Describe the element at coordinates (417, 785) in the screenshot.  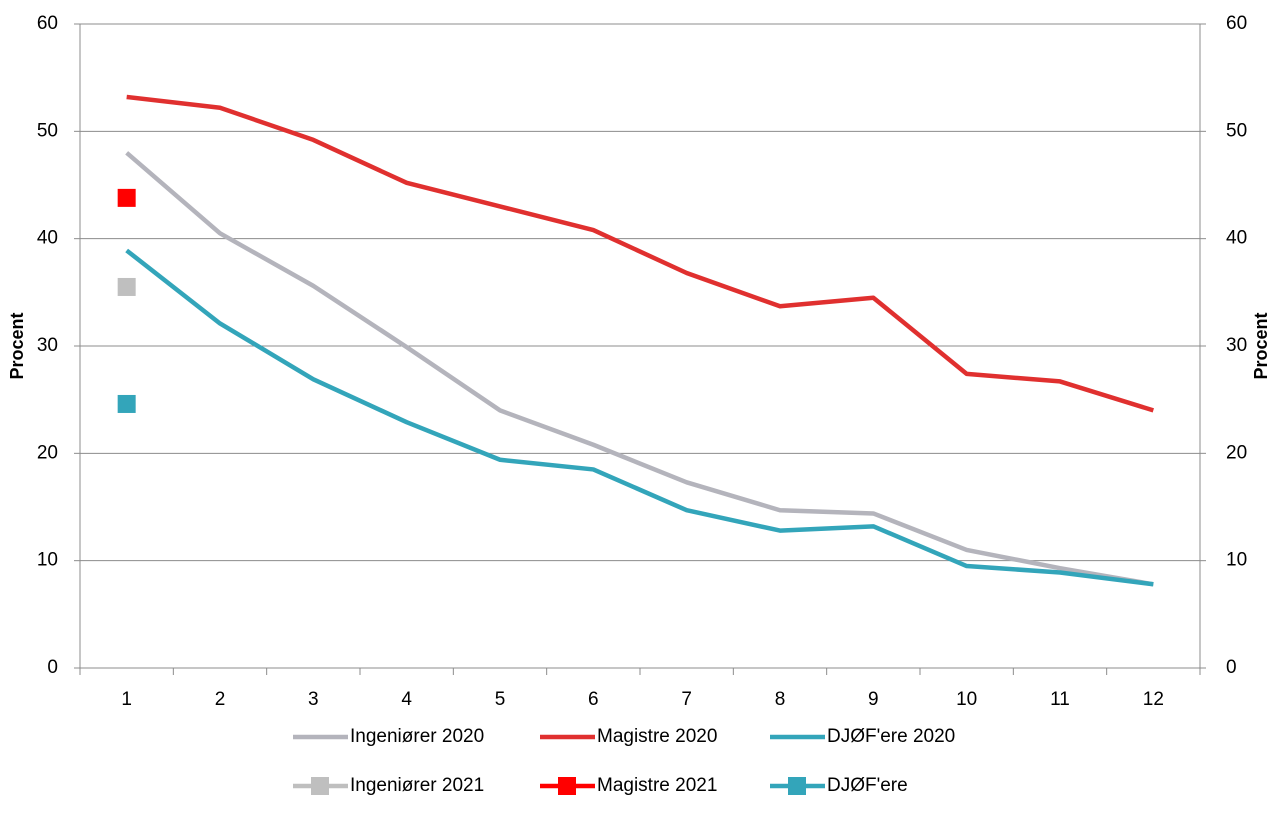
I see `legend-label: Ingeniører 2021` at that location.